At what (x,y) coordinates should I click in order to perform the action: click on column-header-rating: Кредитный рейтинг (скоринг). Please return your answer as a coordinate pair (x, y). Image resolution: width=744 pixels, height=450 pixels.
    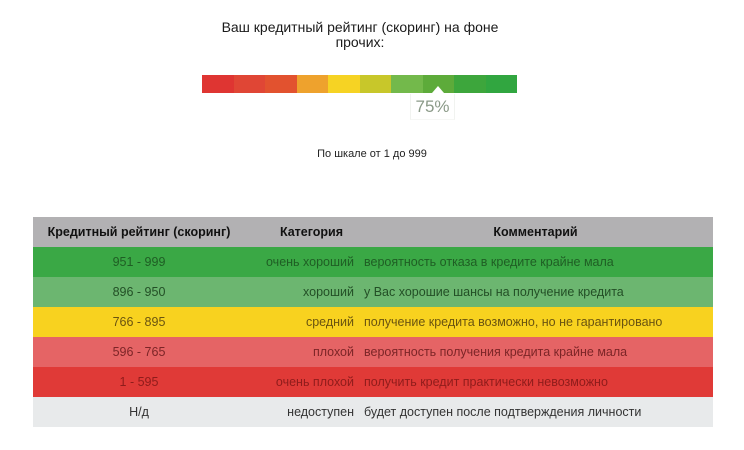
    Looking at the image, I should click on (139, 232).